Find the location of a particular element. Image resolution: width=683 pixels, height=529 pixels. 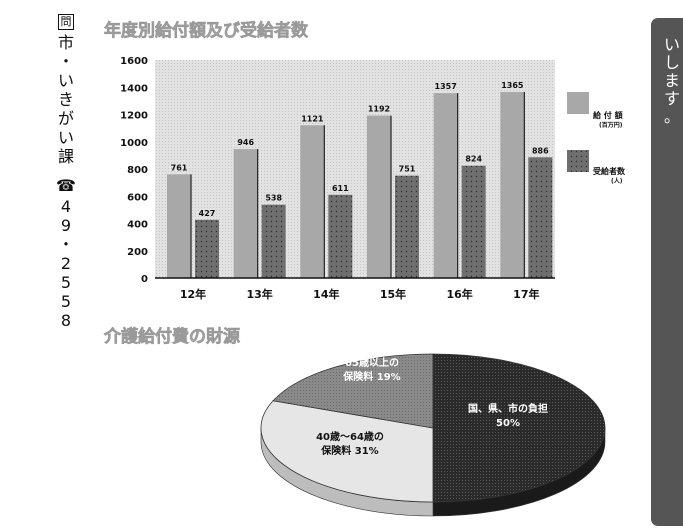

phone-char: 8 is located at coordinates (66, 320).